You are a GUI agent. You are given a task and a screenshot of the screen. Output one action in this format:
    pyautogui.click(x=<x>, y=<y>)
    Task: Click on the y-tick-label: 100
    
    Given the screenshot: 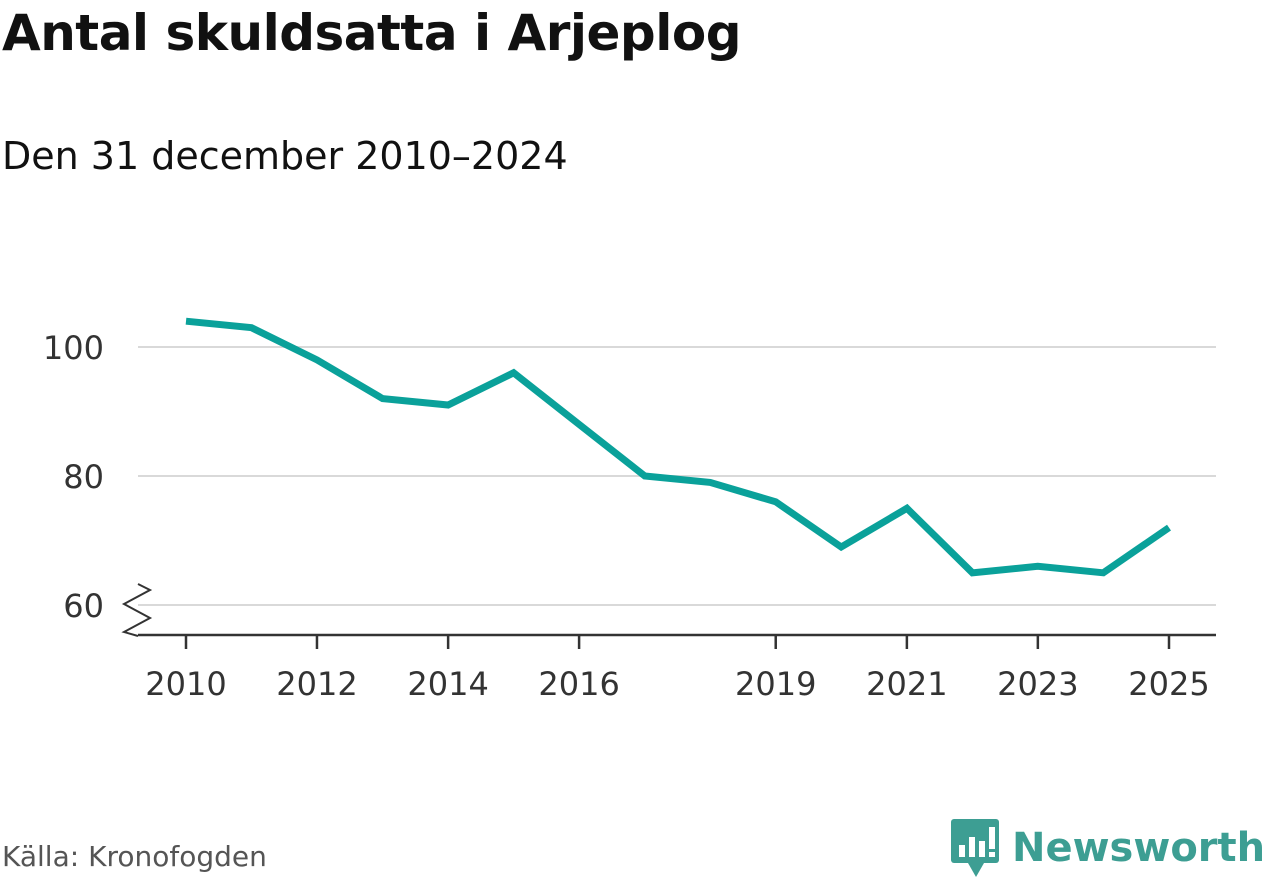 What is the action you would take?
    pyautogui.click(x=73, y=348)
    